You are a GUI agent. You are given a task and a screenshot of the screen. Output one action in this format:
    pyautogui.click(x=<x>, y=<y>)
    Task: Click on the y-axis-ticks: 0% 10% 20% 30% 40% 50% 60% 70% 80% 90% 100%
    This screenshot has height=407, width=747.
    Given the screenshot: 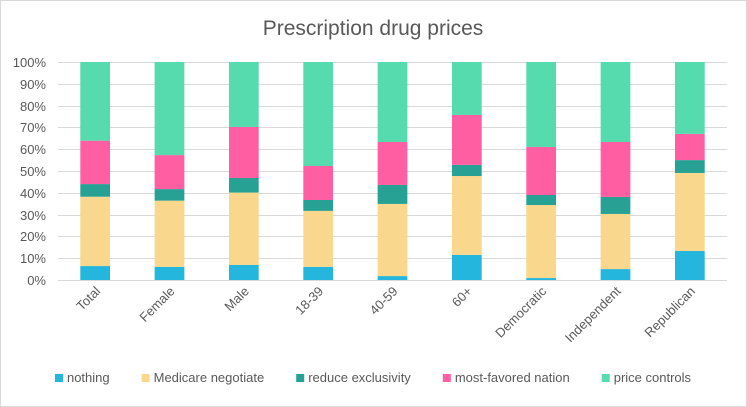 What is the action you would take?
    pyautogui.click(x=30, y=171)
    